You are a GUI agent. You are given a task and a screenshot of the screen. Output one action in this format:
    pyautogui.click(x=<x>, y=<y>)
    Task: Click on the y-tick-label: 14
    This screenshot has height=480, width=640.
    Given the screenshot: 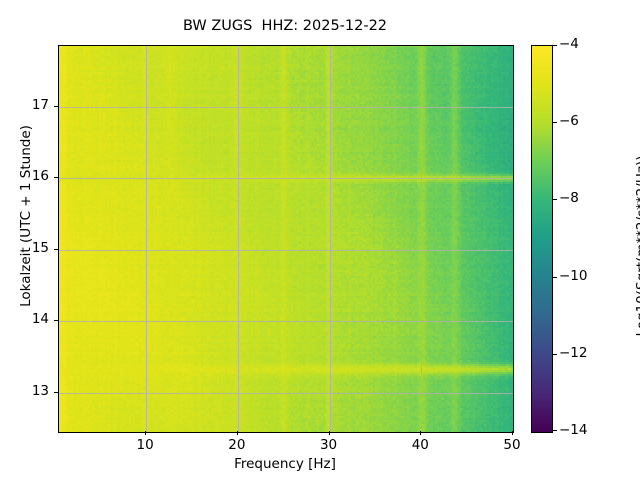 What is the action you would take?
    pyautogui.click(x=40, y=319)
    